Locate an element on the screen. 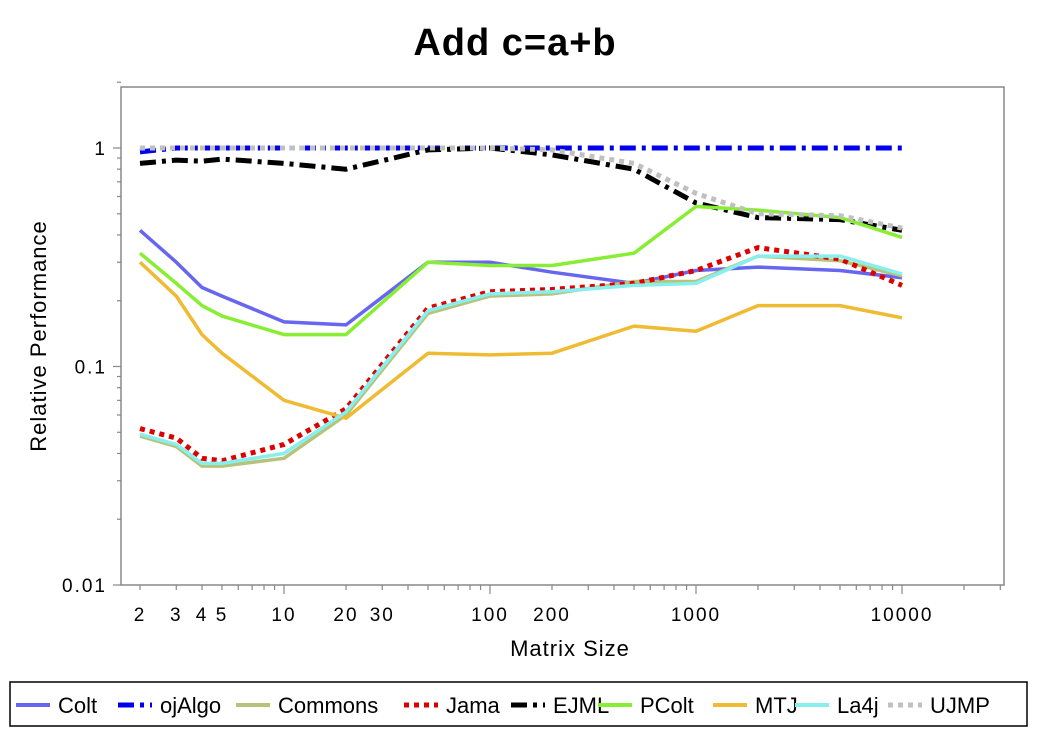 This screenshot has width=1041, height=729. legend-label-ujmp: UJMP is located at coordinates (960, 705).